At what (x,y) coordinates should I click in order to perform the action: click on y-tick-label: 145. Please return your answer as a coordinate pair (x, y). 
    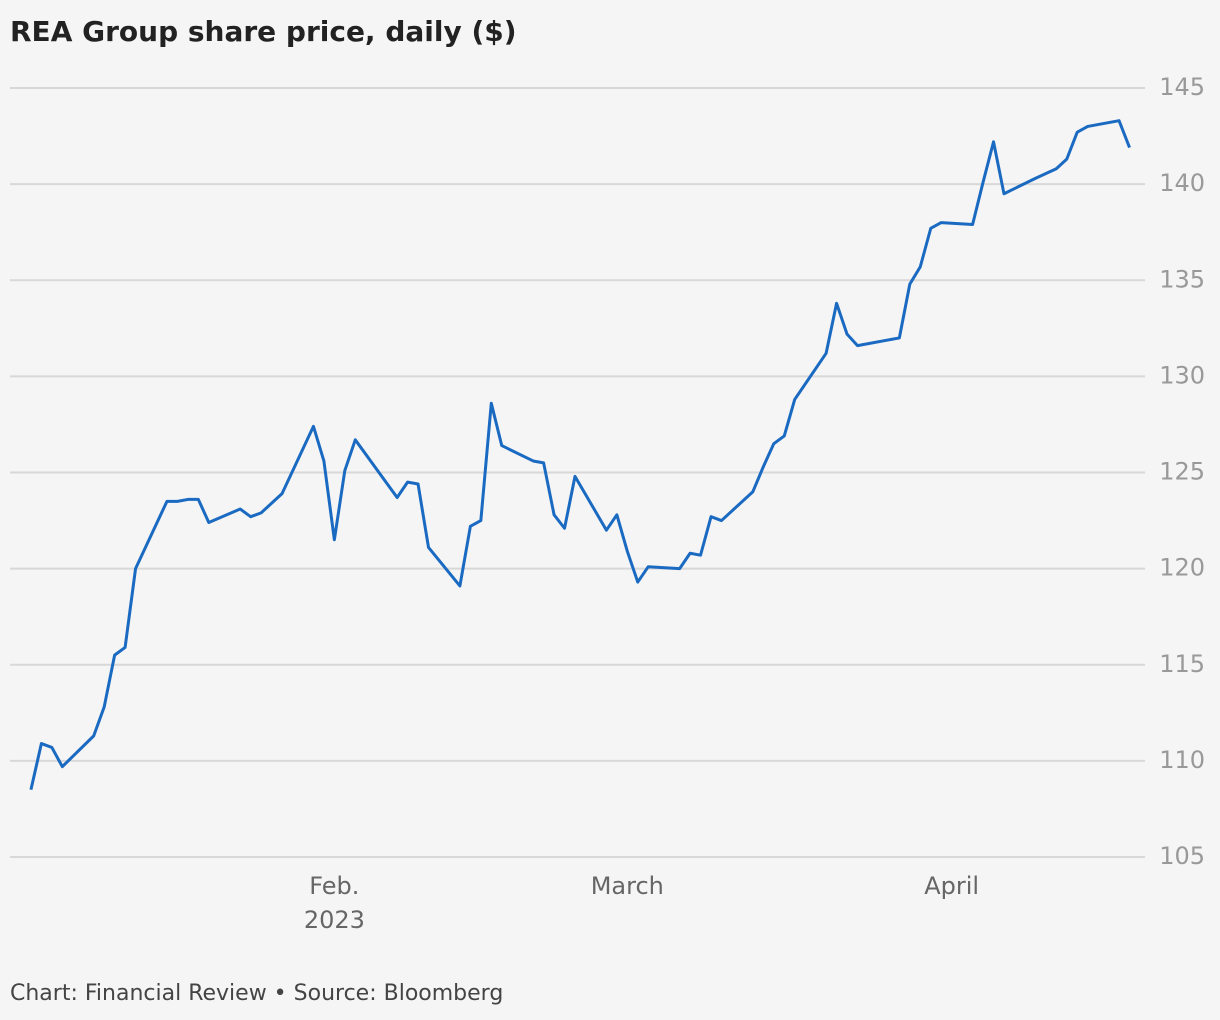
    Looking at the image, I should click on (1182, 87).